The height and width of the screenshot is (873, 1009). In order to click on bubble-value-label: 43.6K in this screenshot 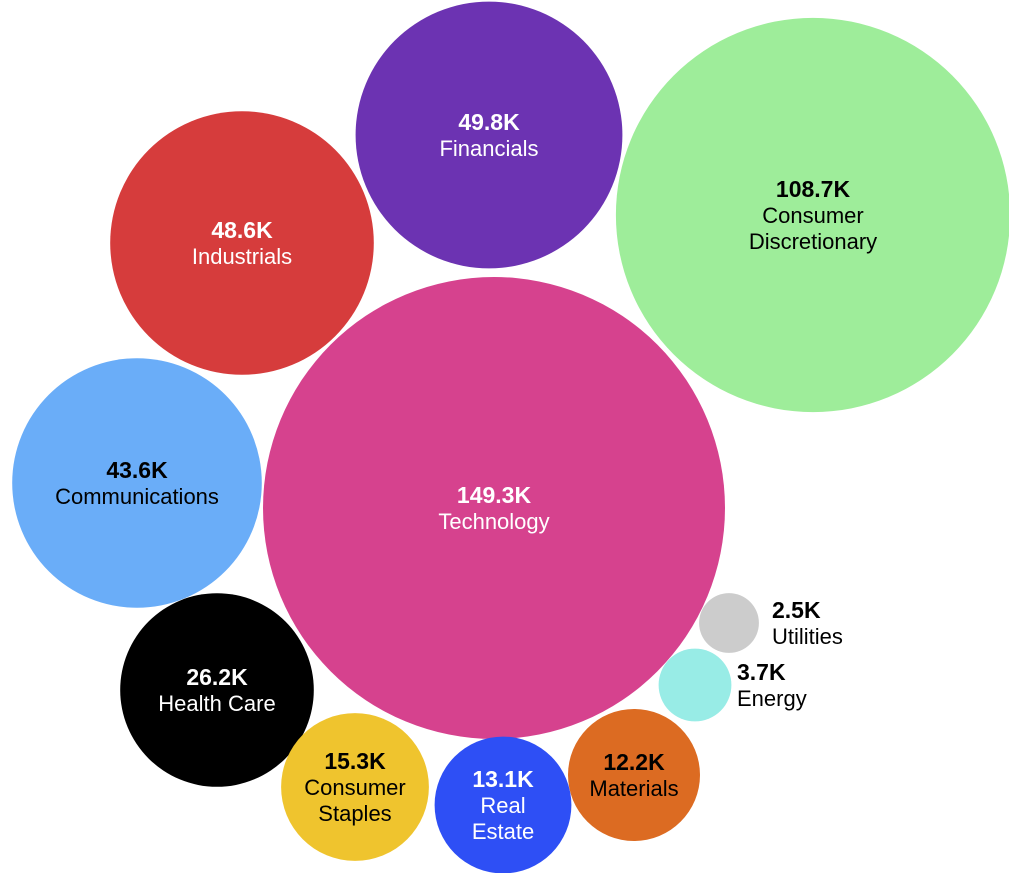, I will do `click(137, 470)`.